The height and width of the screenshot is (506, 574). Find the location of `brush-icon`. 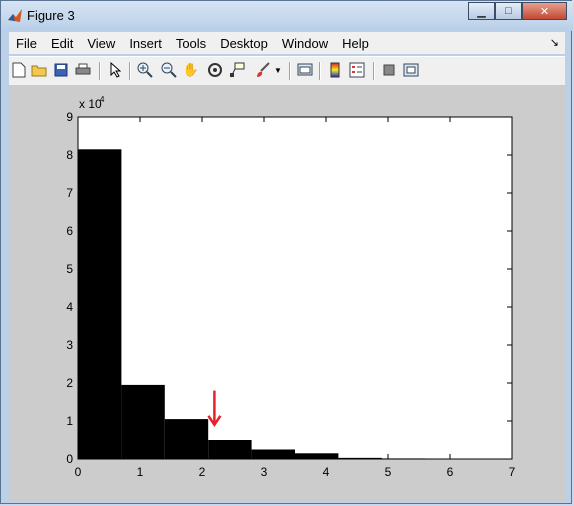

brush-icon is located at coordinates (263, 70).